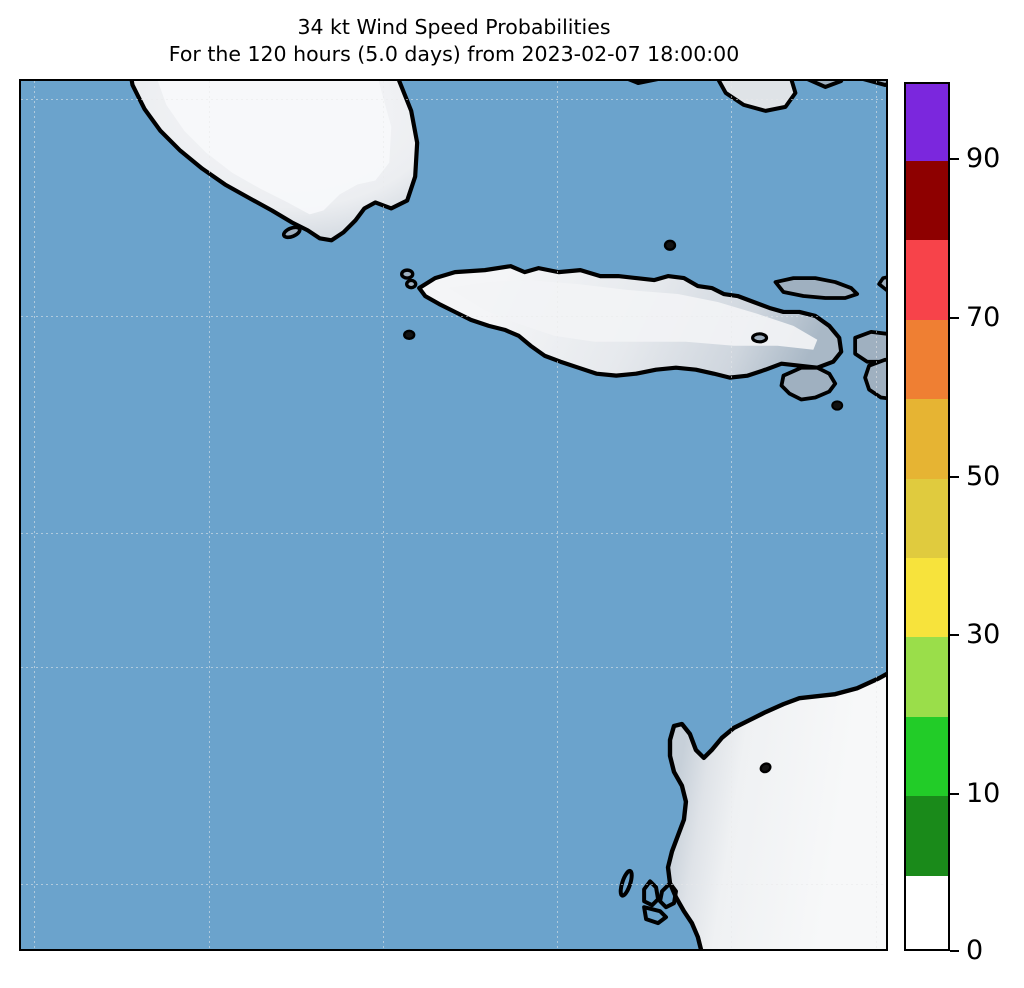  Describe the element at coordinates (983, 476) in the screenshot. I see `colorbar-tick-label: 50` at that location.